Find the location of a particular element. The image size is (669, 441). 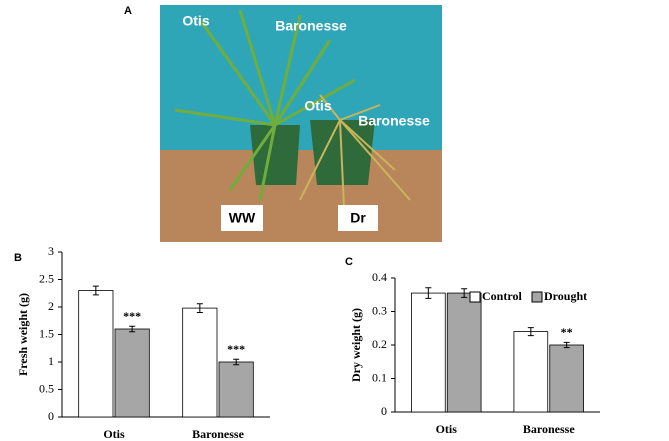

y-axis-label: Fresh weight (g) is located at coordinates (23, 334).